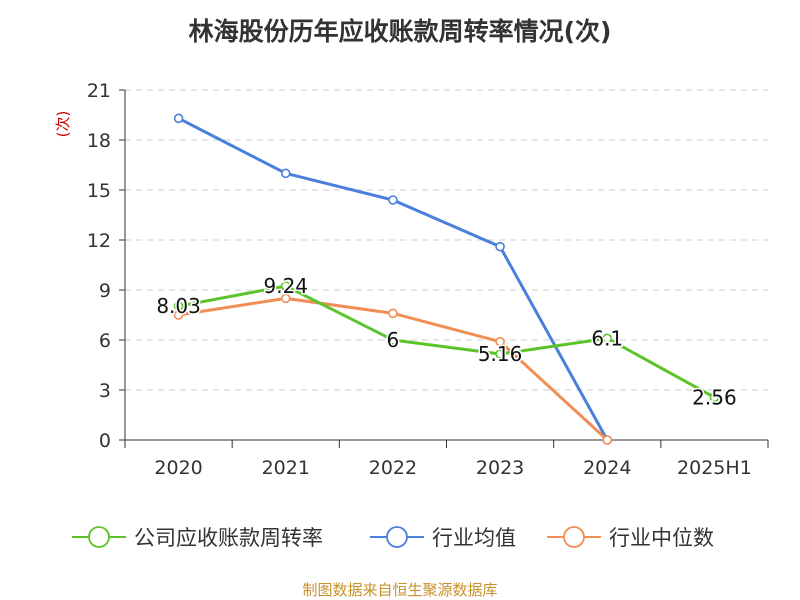  I want to click on data-label: 6.1, so click(607, 338).